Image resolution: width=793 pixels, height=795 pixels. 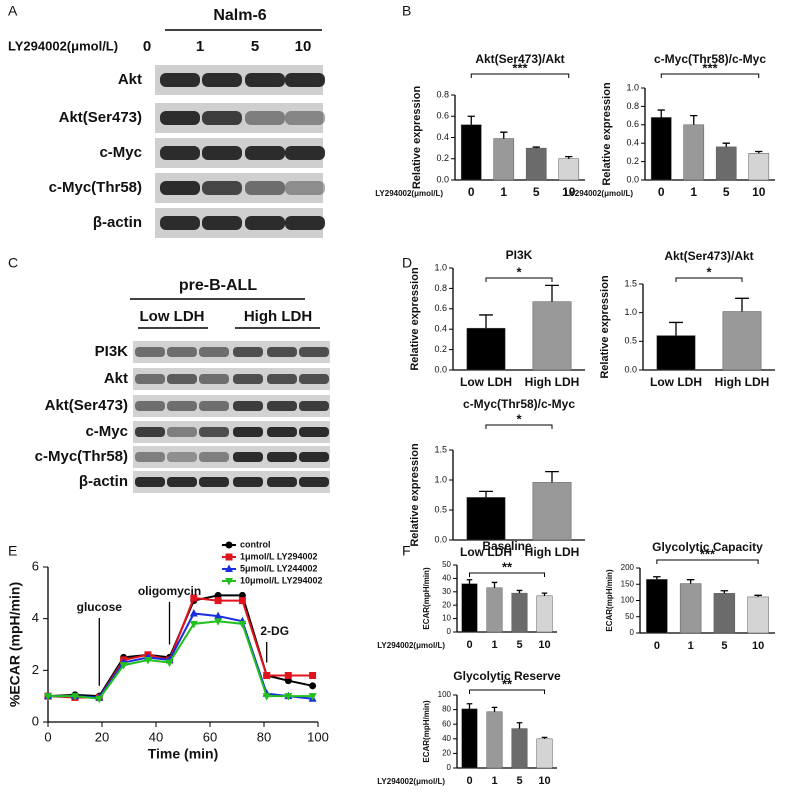 What do you see at coordinates (411, 645) in the screenshot?
I see `x-axis-label: LY294002(μmol/L)` at bounding box center [411, 645].